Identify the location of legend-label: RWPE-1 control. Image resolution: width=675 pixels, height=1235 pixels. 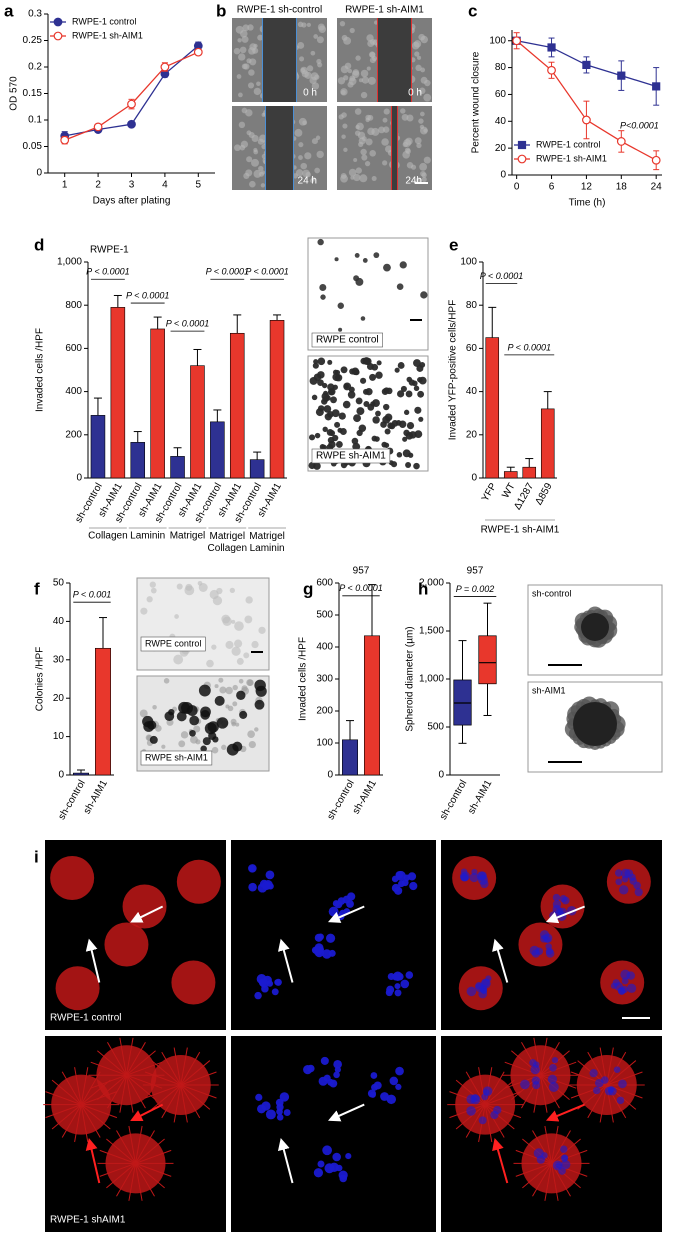
(568, 144).